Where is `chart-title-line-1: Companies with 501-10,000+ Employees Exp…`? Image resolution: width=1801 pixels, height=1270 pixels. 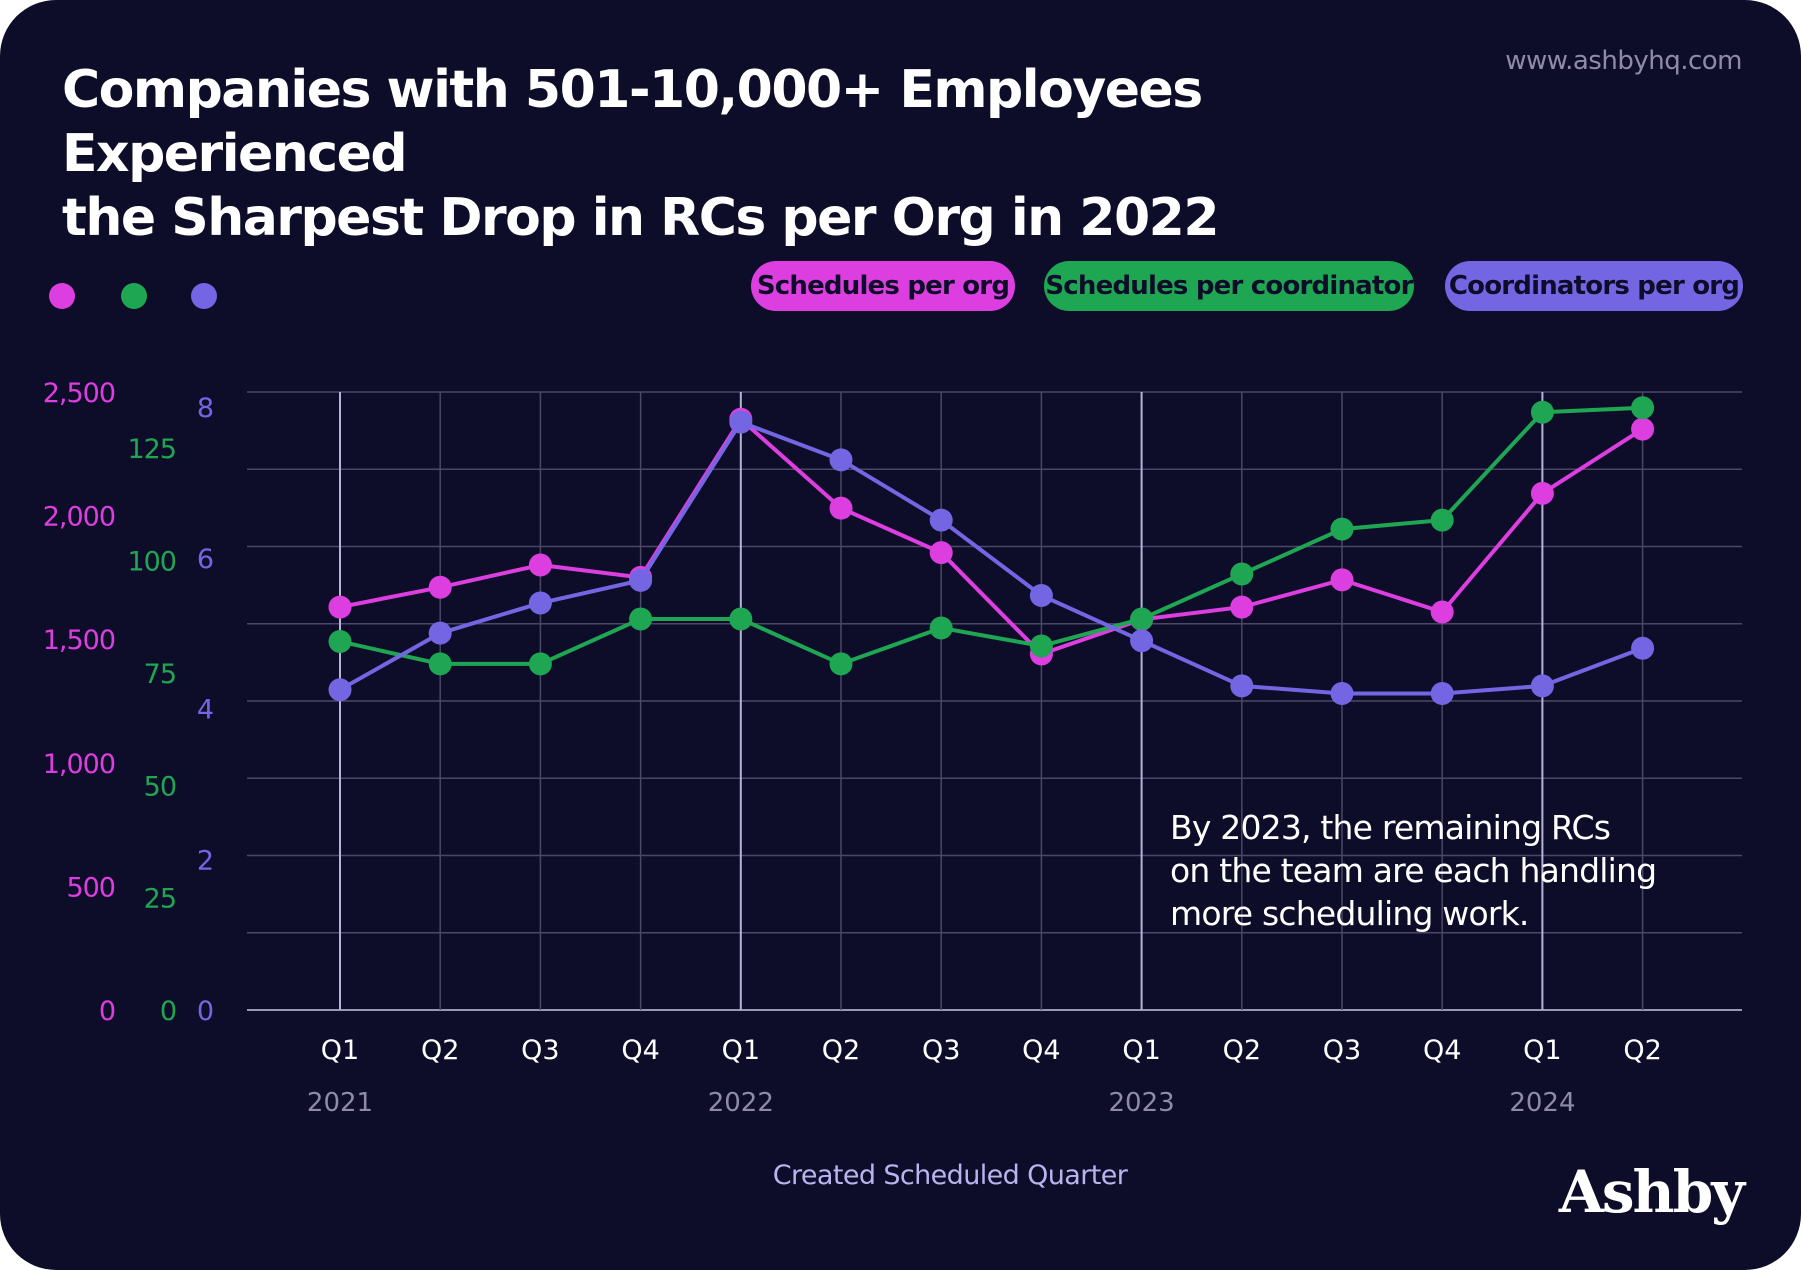
chart-title-line-1: Companies with 501-10,000+ Employees Exp… is located at coordinates (632, 122).